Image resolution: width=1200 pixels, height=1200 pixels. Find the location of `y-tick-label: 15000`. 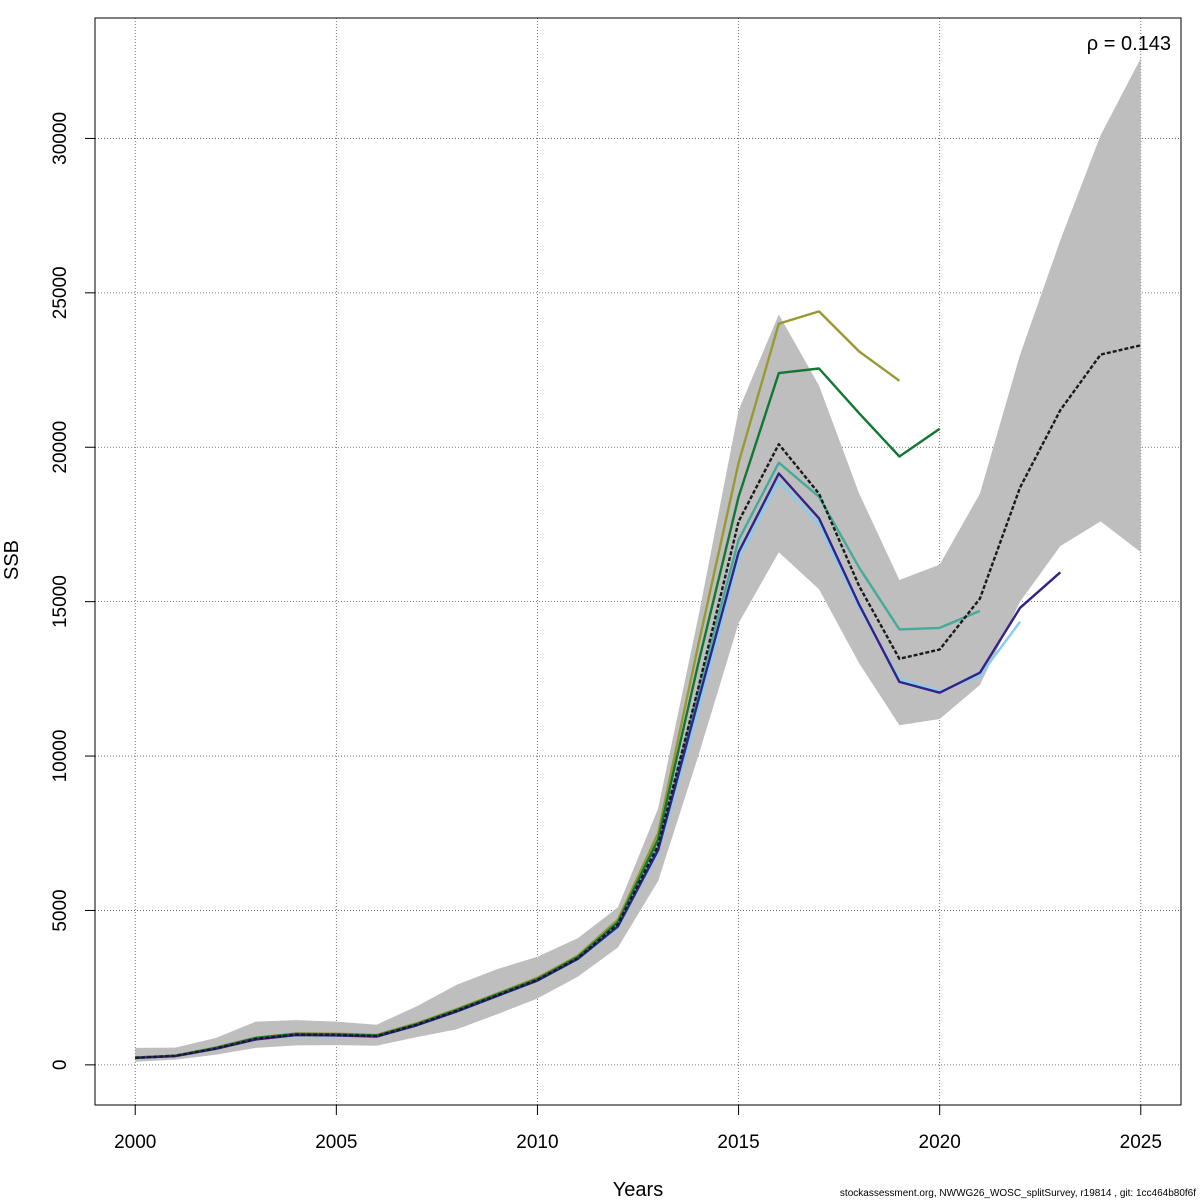

y-tick-label: 15000 is located at coordinates (60, 601).